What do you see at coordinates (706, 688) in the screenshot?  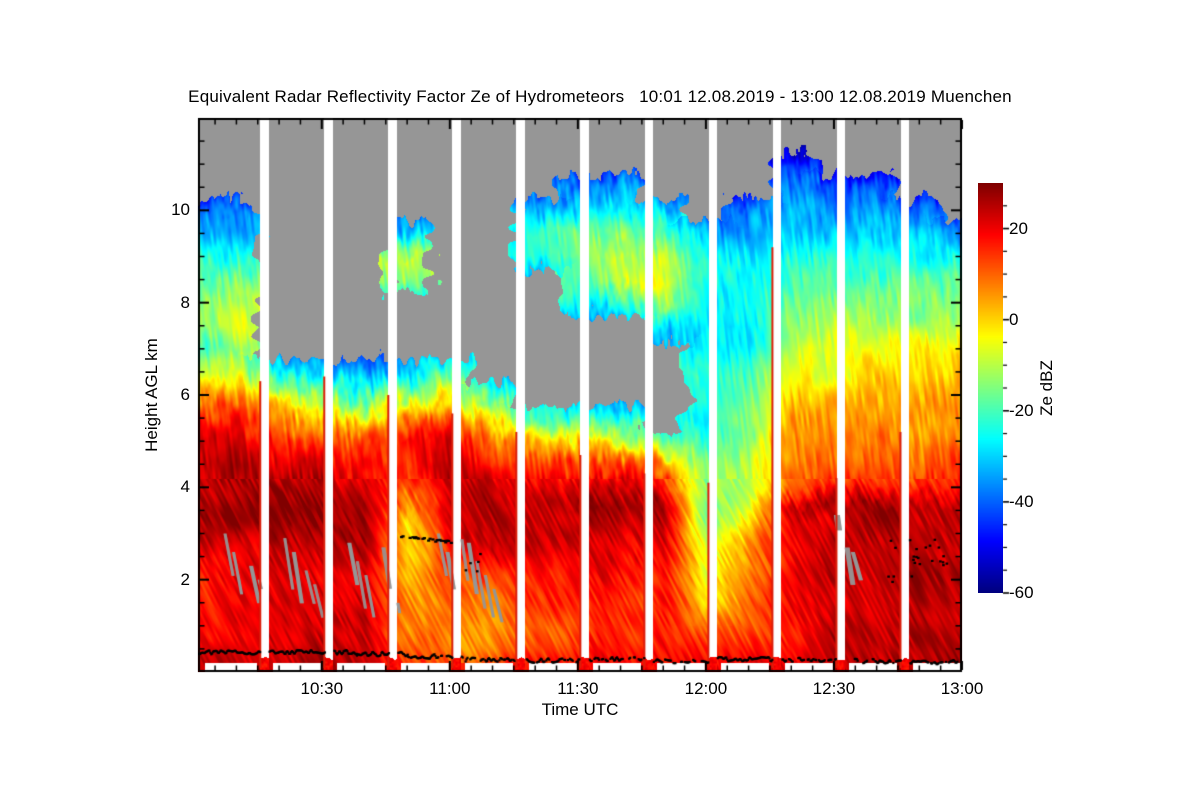 I see `x-tick-label: 12:00` at bounding box center [706, 688].